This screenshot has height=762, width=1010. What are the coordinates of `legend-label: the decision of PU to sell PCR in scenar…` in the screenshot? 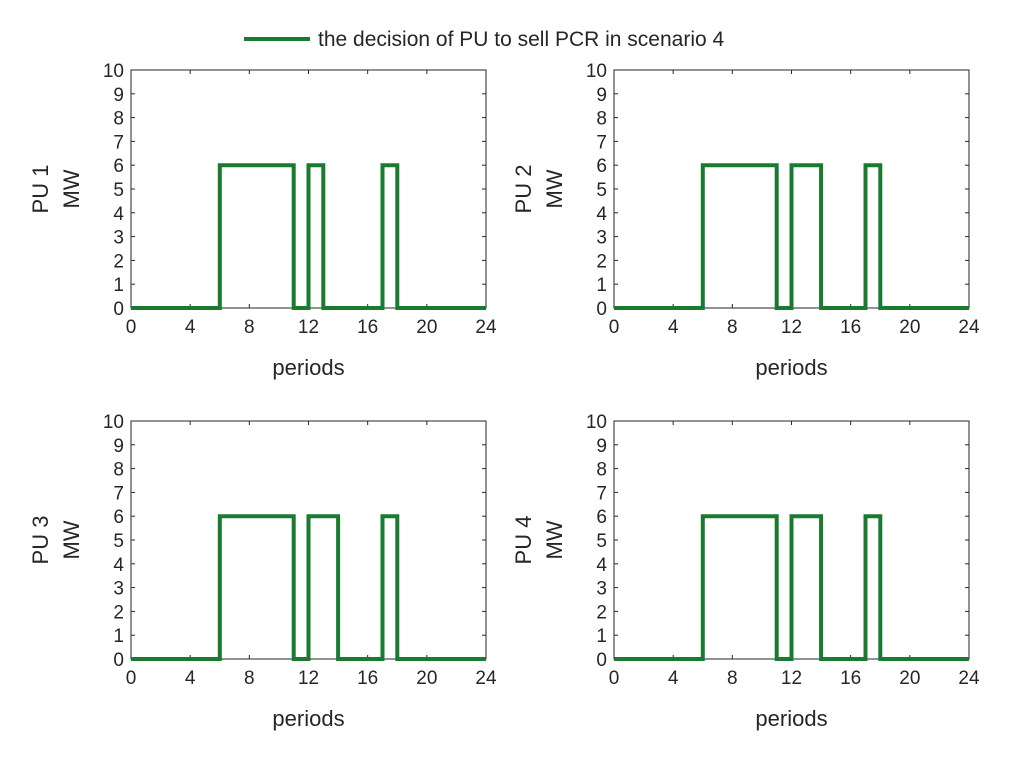 It's located at (521, 39).